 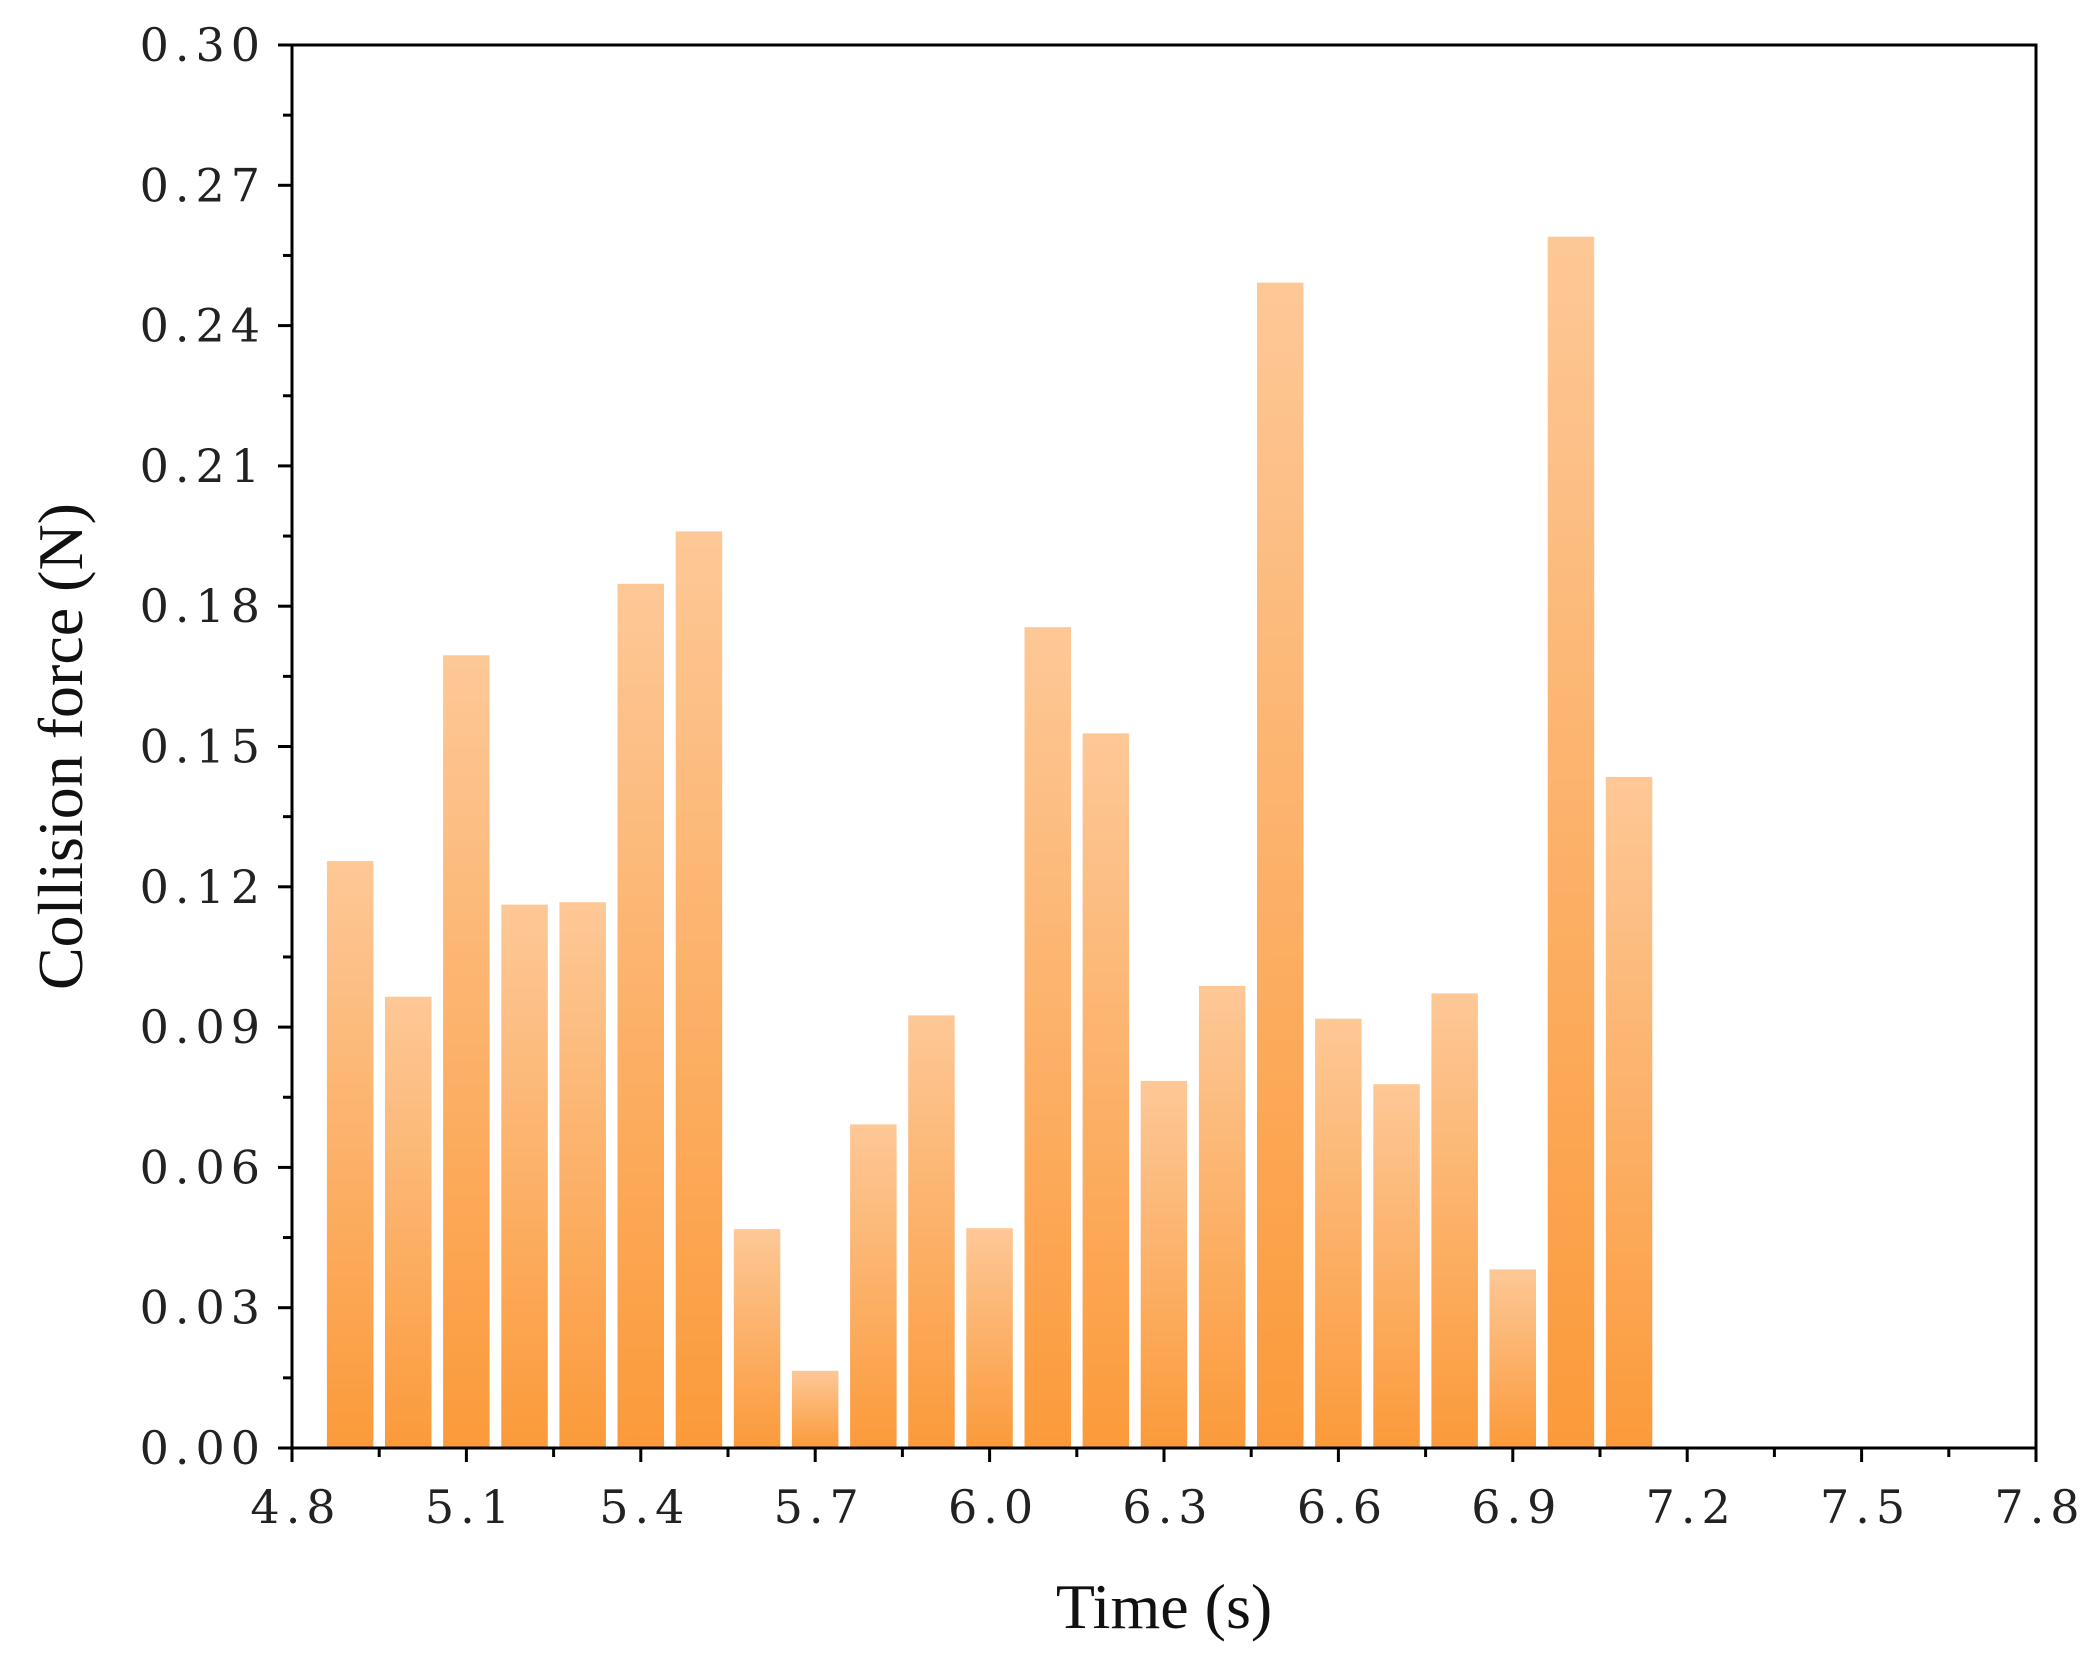 I want to click on y-tick-label: 0.06, so click(x=203, y=1167).